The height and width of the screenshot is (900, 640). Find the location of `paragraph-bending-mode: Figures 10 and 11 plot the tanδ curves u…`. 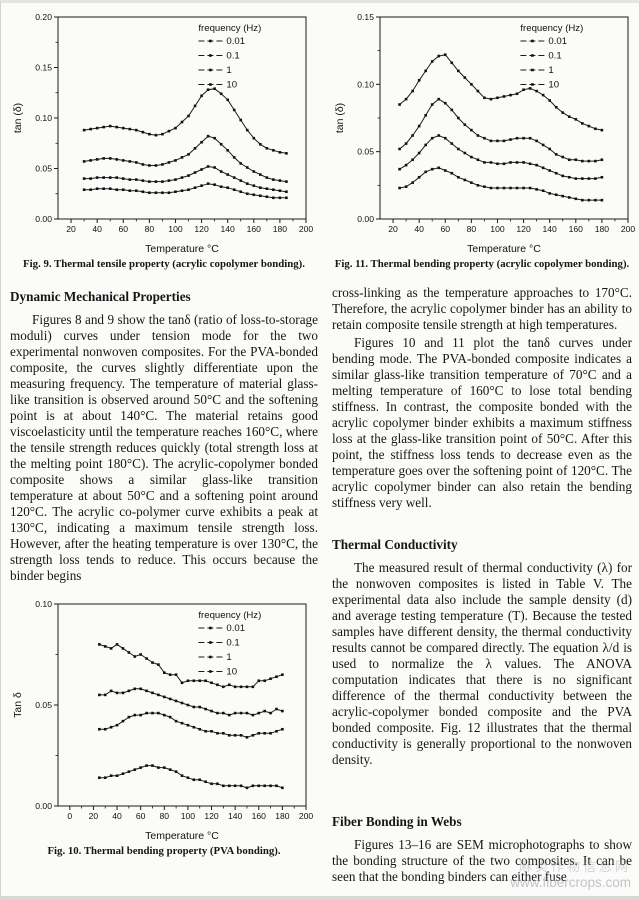

paragraph-bending-mode: Figures 10 and 11 plot the tanδ curves u… is located at coordinates (482, 422).